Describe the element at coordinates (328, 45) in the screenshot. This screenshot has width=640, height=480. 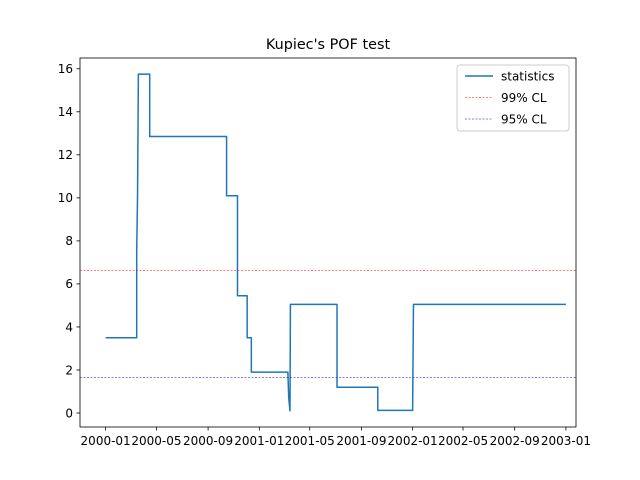
I see `chart-title: Kupiec's POF test` at that location.